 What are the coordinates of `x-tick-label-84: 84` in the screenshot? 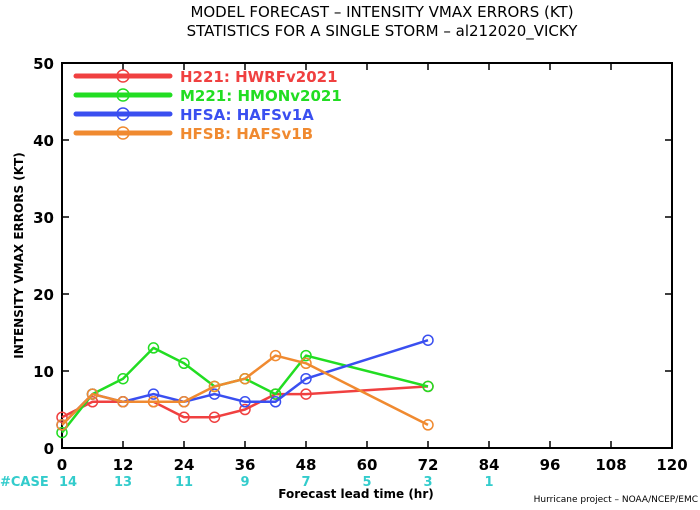 It's located at (489, 465).